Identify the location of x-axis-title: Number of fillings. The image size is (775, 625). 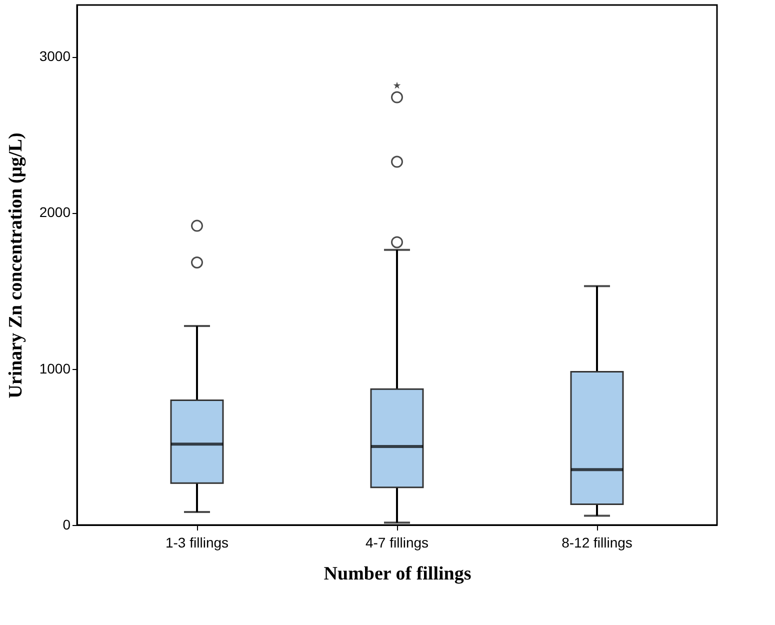
(398, 574).